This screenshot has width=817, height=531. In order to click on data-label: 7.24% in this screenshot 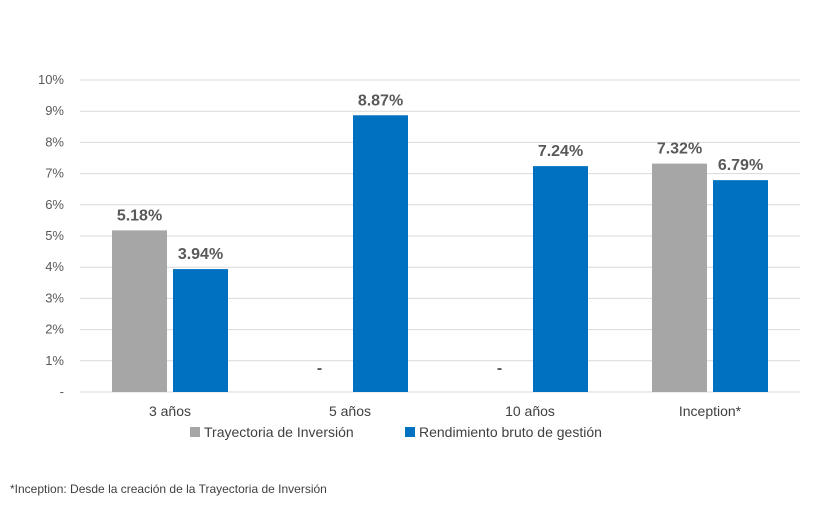, I will do `click(560, 151)`.